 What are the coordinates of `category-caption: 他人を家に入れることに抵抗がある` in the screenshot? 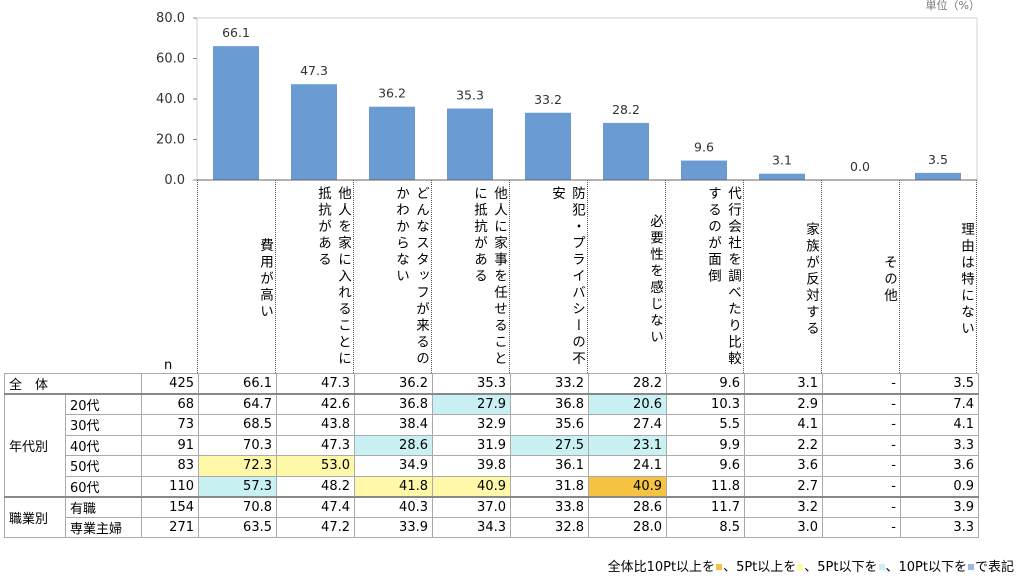 It's located at (314, 276).